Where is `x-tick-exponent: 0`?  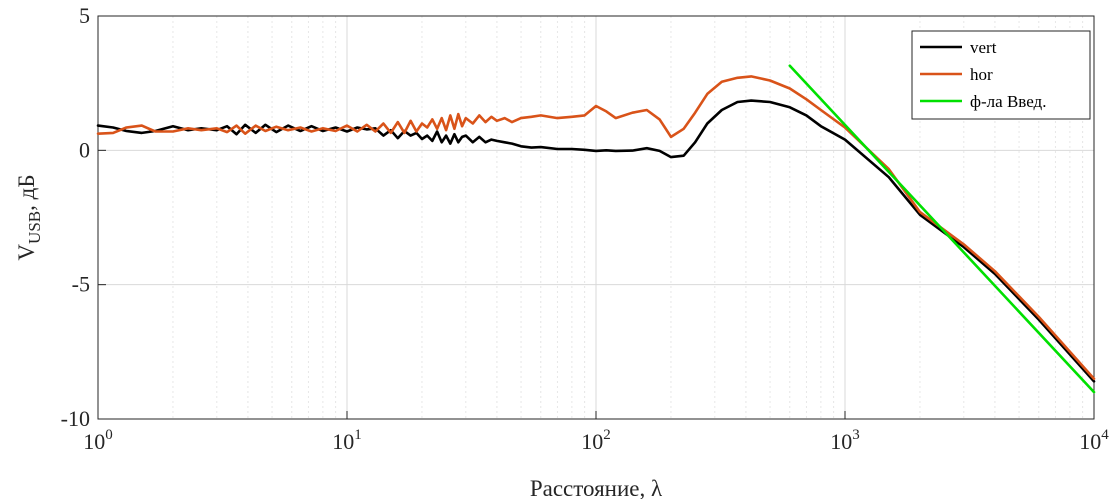 x-tick-exponent: 0 is located at coordinates (109, 435).